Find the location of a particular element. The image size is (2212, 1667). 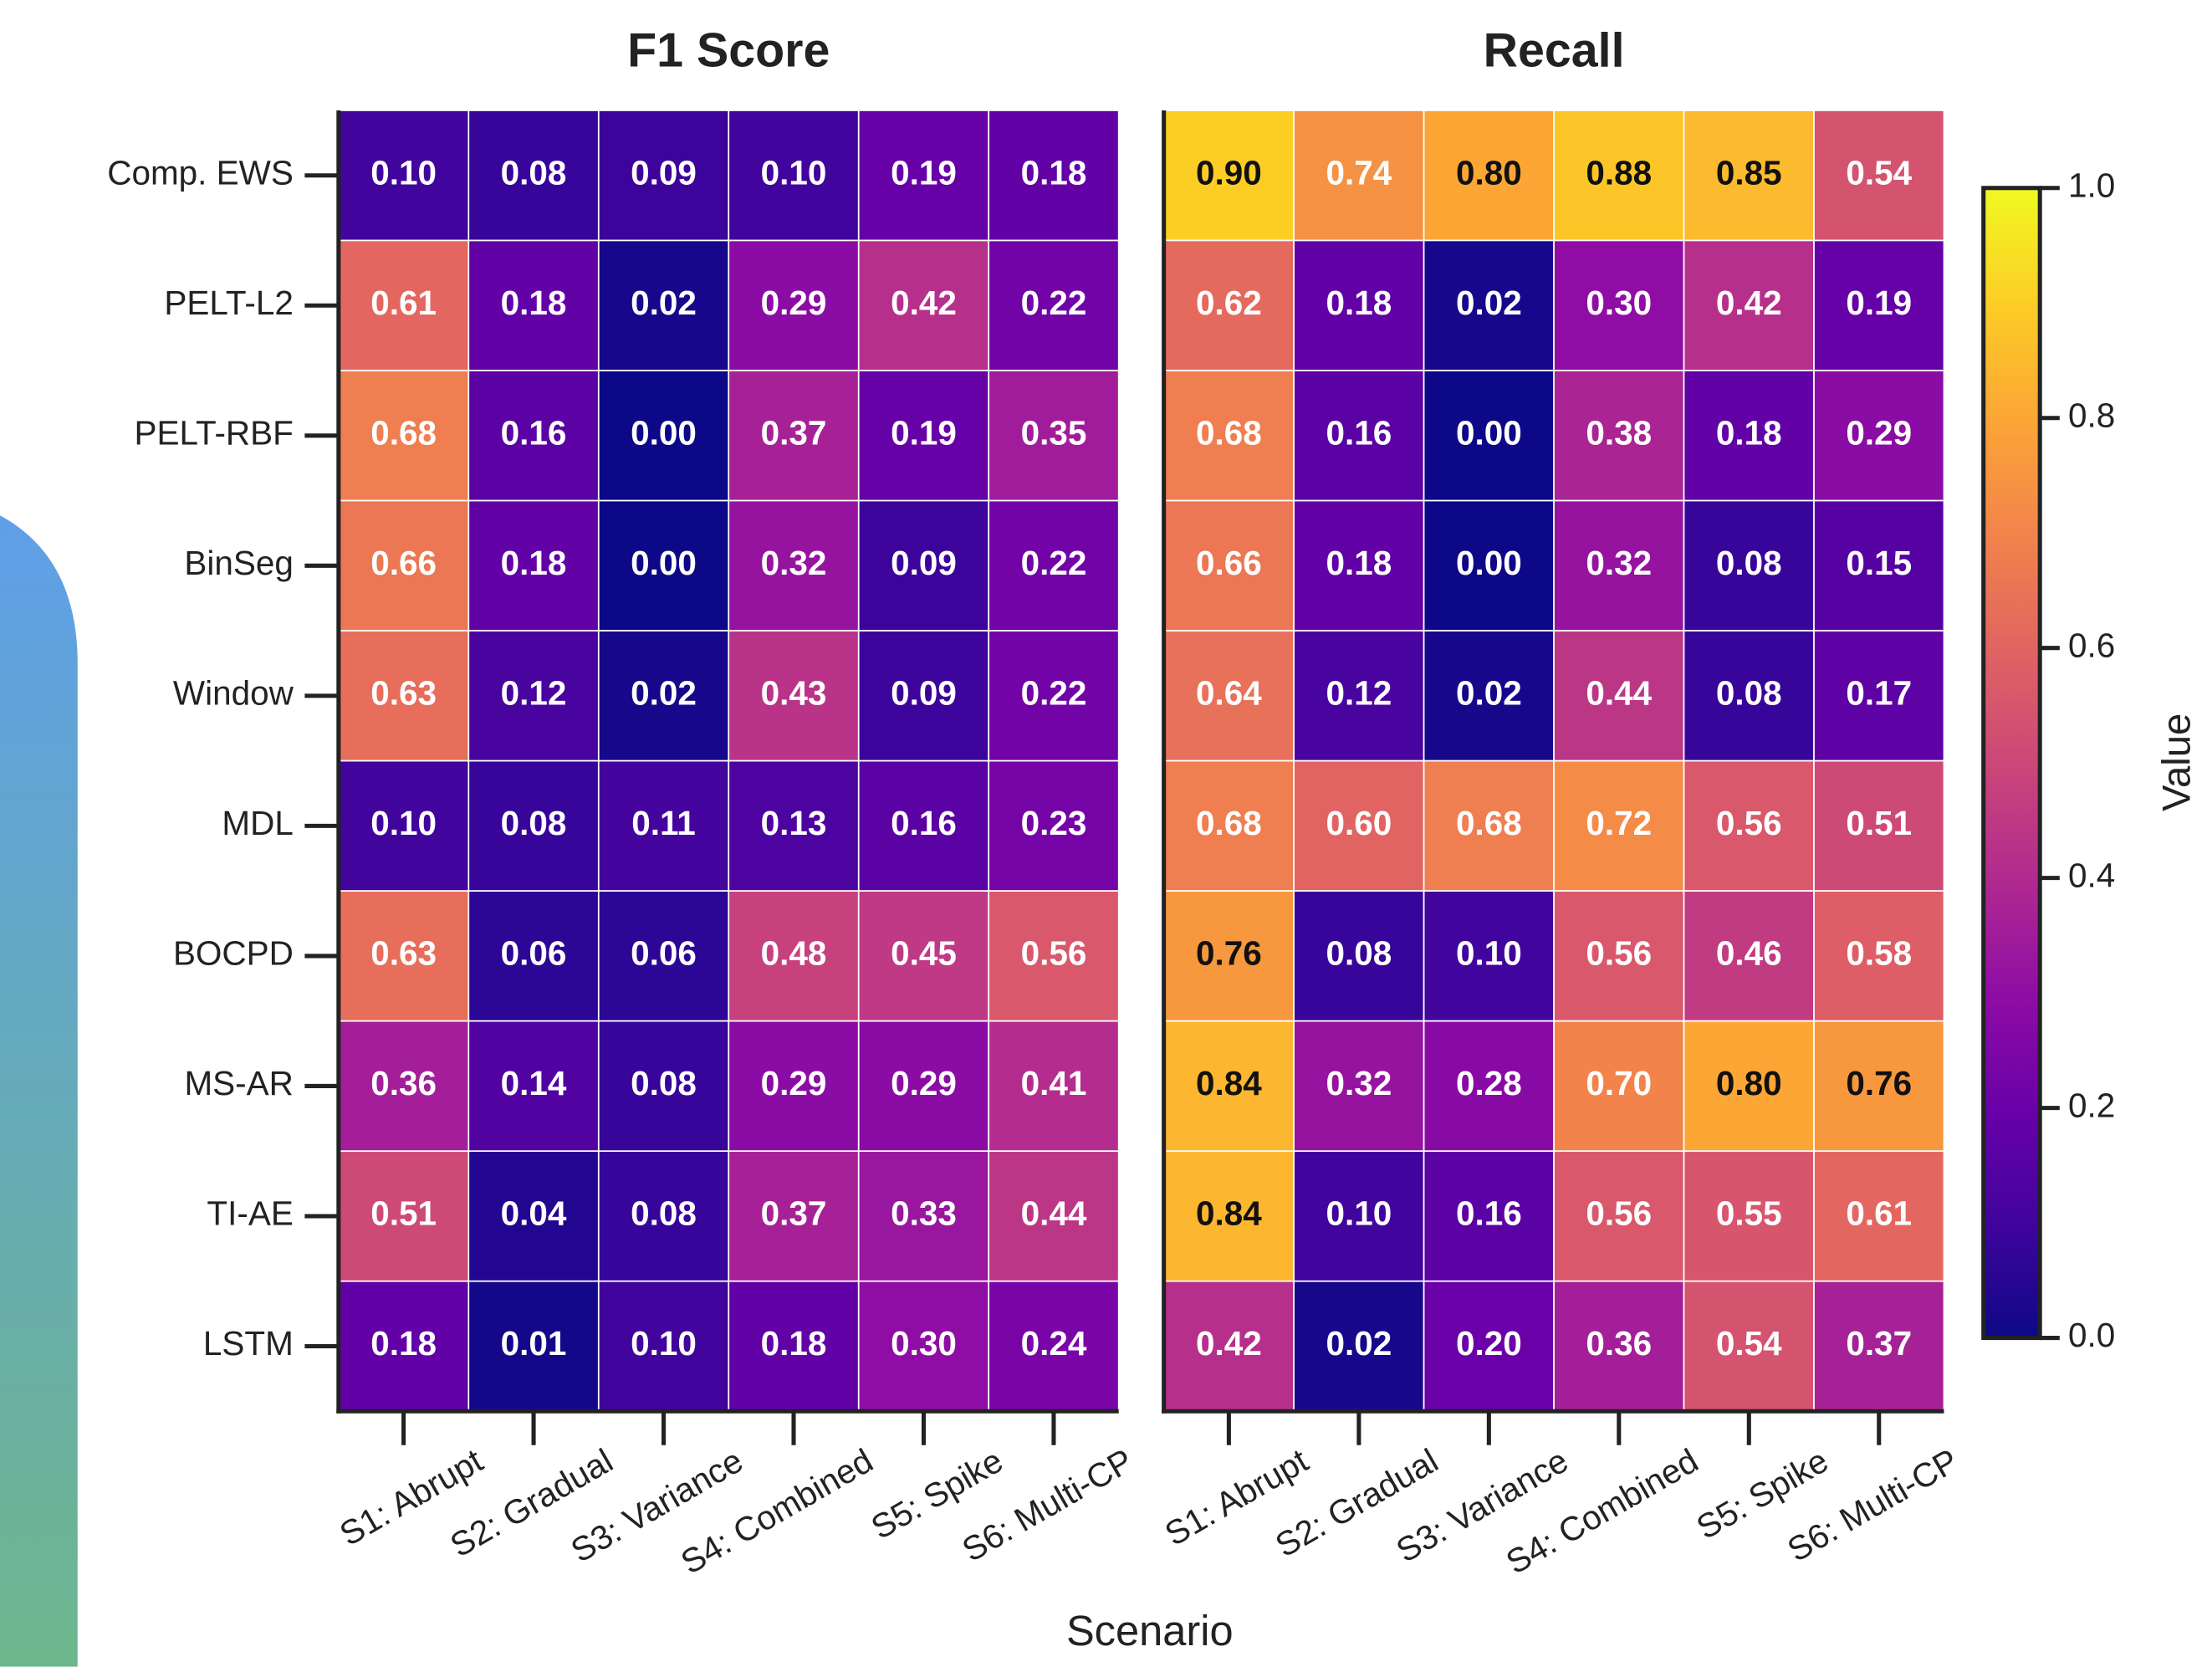

cell-label: 0.76 is located at coordinates (1879, 1083).